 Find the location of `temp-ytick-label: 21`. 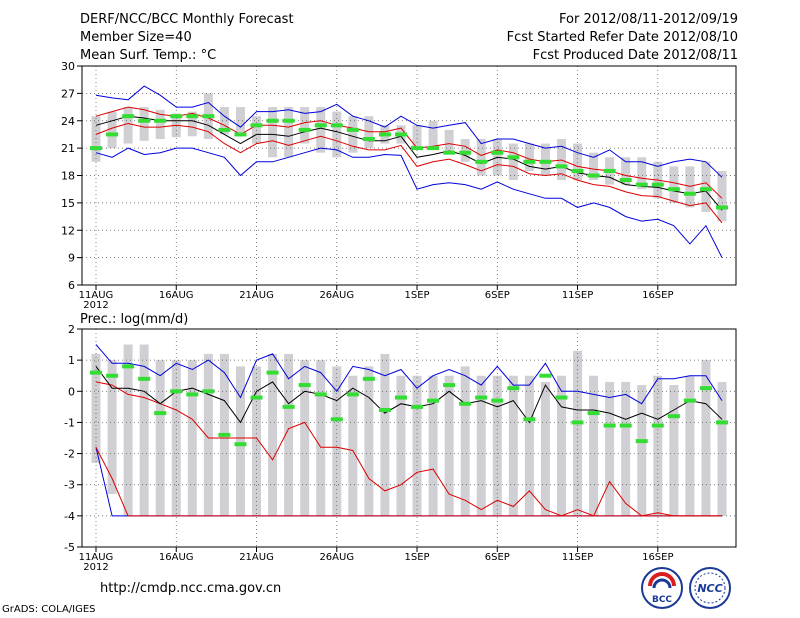

temp-ytick-label: 21 is located at coordinates (68, 148).